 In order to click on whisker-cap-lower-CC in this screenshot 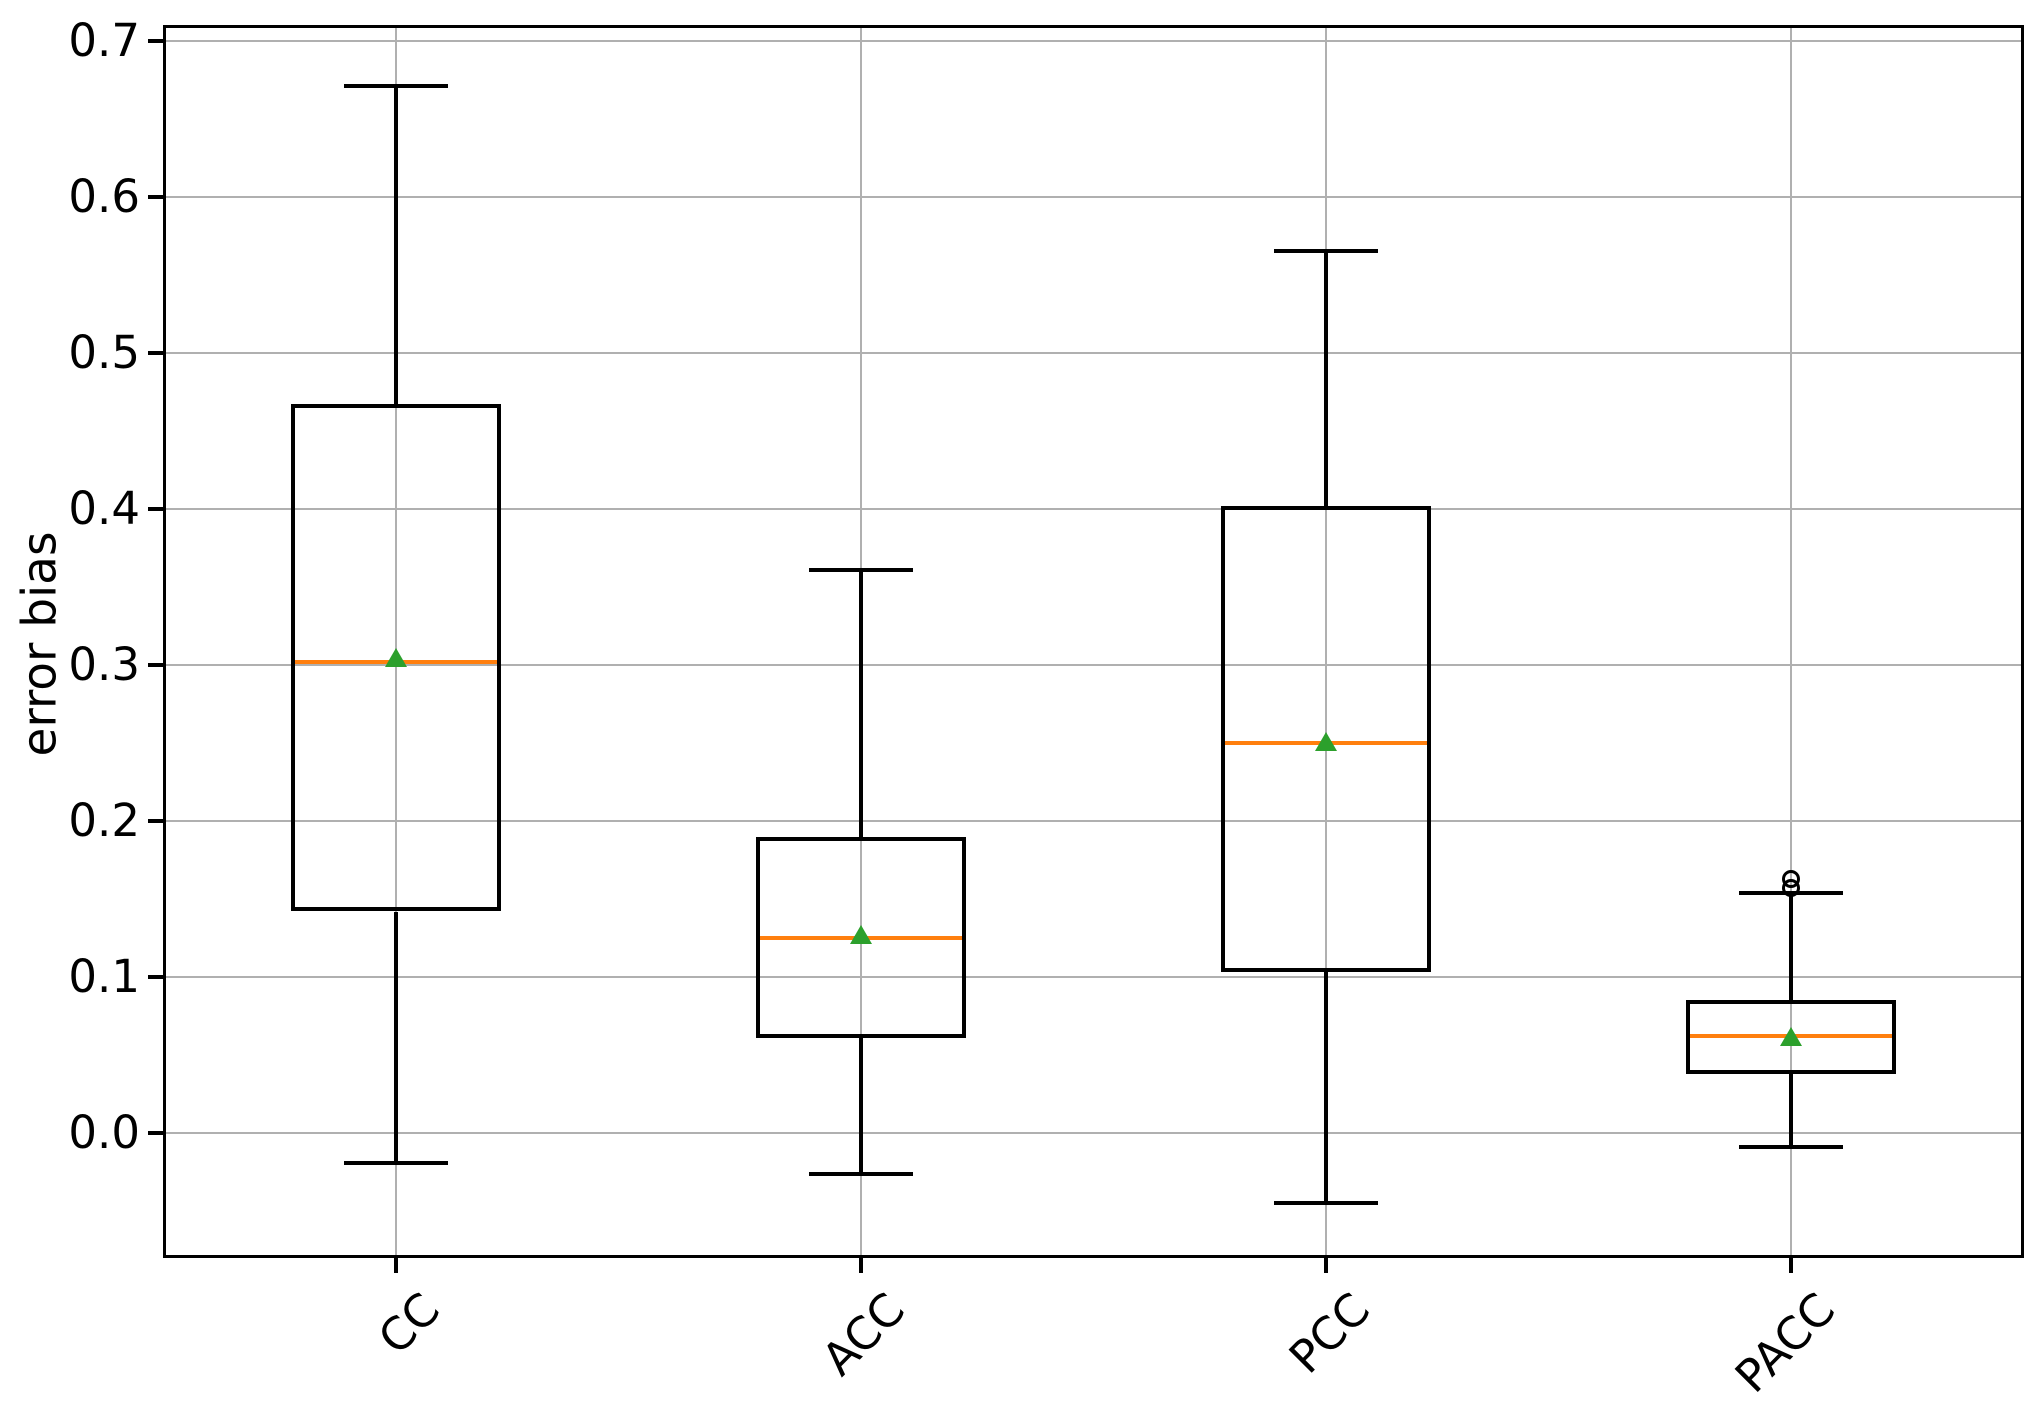, I will do `click(395, 1162)`.